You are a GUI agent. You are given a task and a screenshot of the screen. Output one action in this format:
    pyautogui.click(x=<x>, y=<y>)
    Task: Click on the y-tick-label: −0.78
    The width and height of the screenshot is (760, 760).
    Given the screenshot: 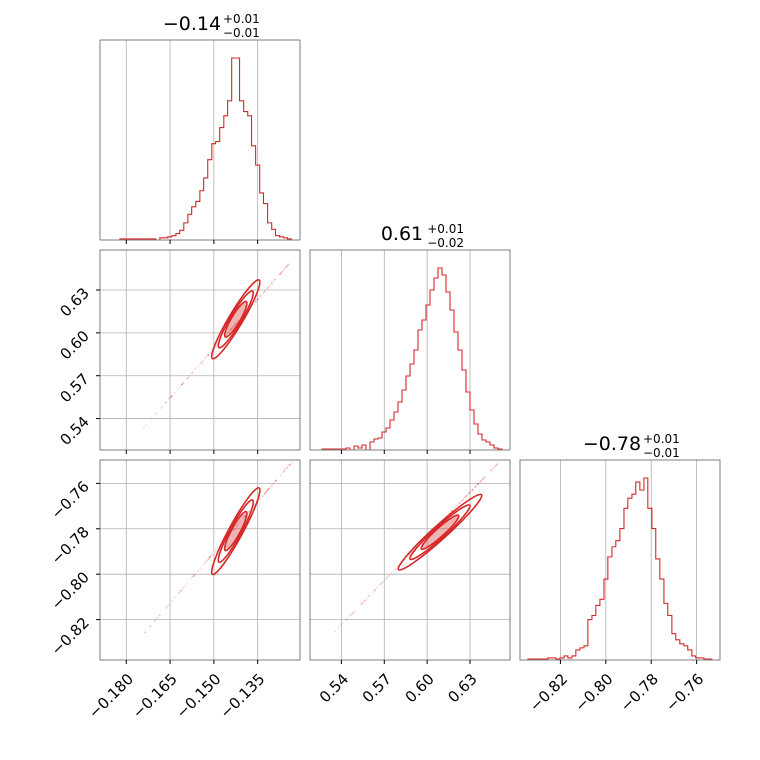 What is the action you would take?
    pyautogui.click(x=70, y=545)
    